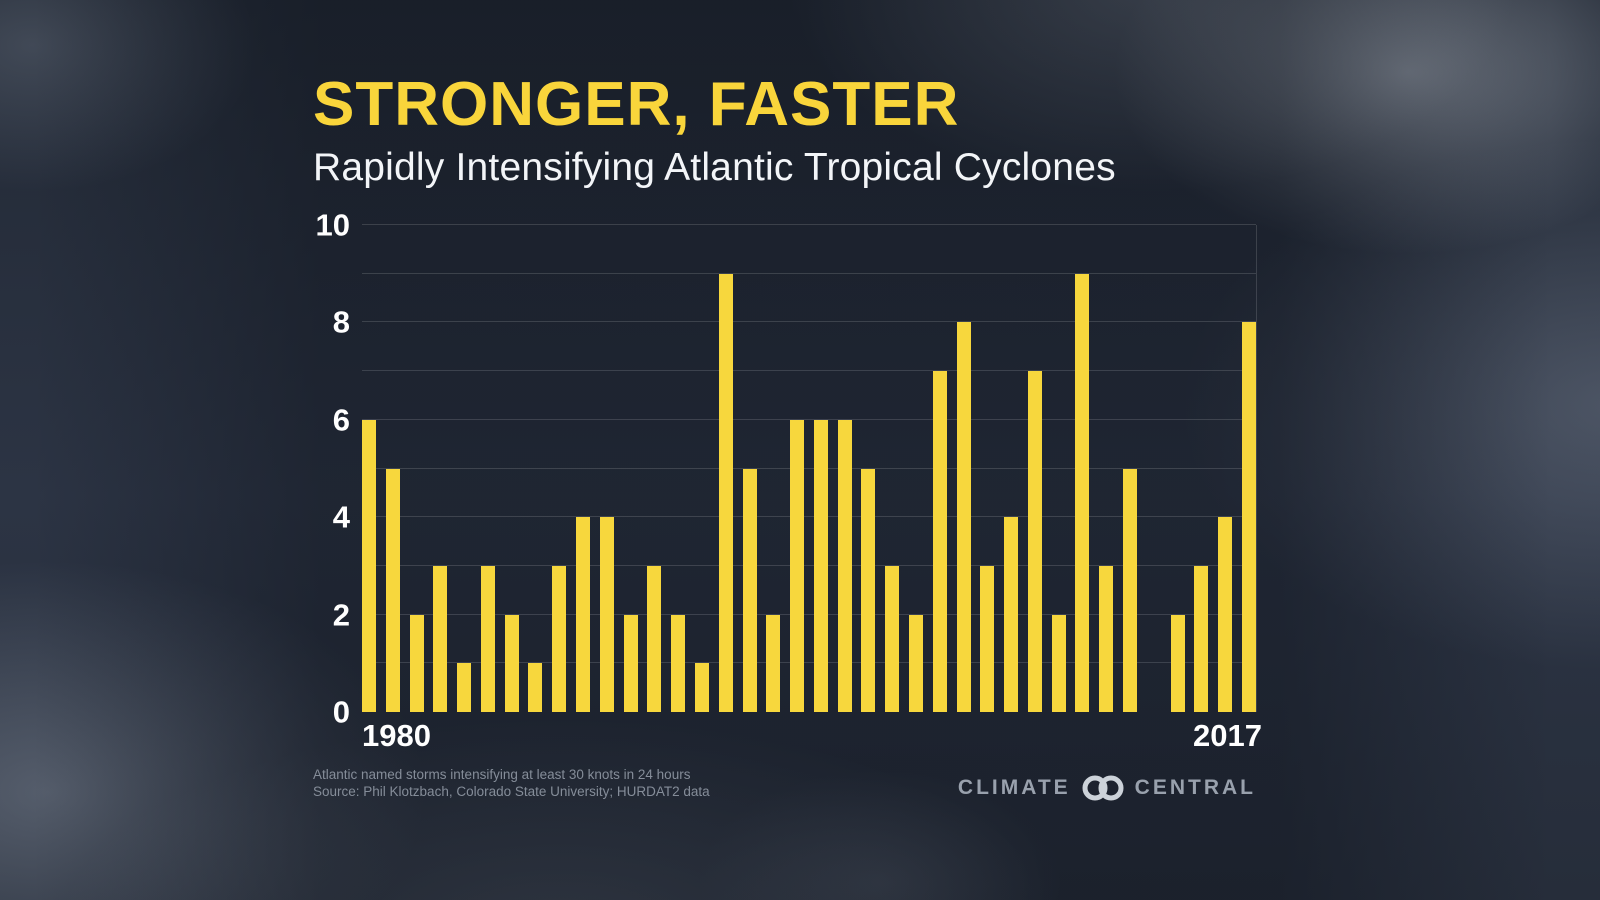 The image size is (1600, 900). What do you see at coordinates (341, 615) in the screenshot?
I see `y-tick-2: 2` at bounding box center [341, 615].